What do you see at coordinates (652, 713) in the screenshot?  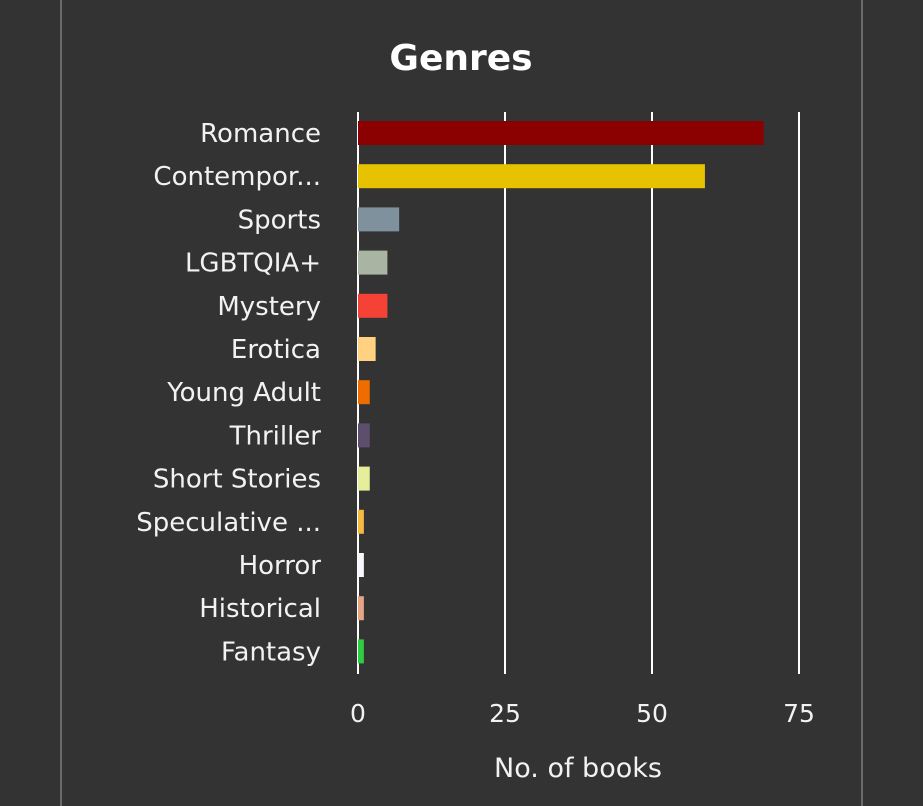 I see `x-tick-label: 50` at bounding box center [652, 713].